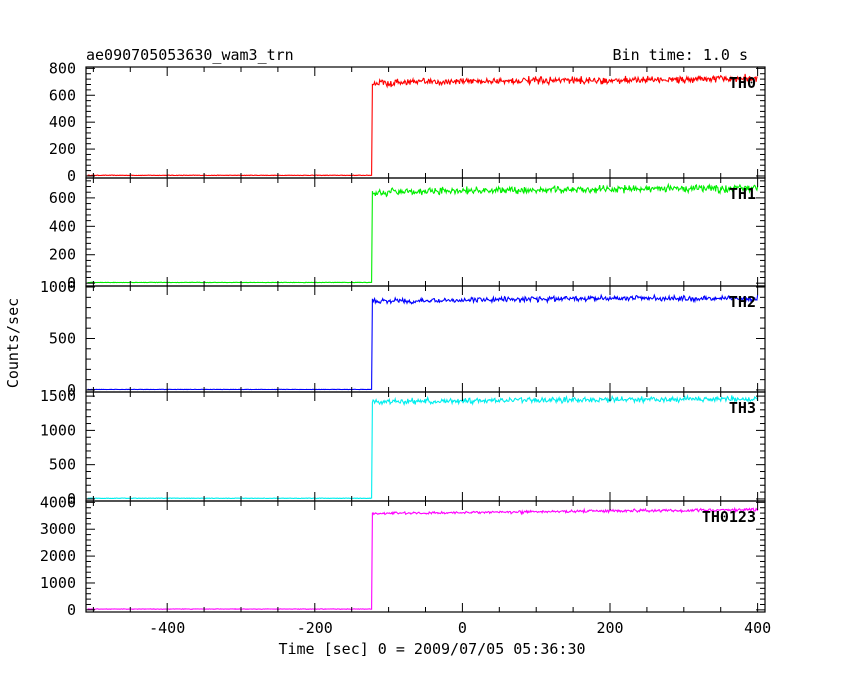  I want to click on y-tick-label: 2000, so click(58, 556).